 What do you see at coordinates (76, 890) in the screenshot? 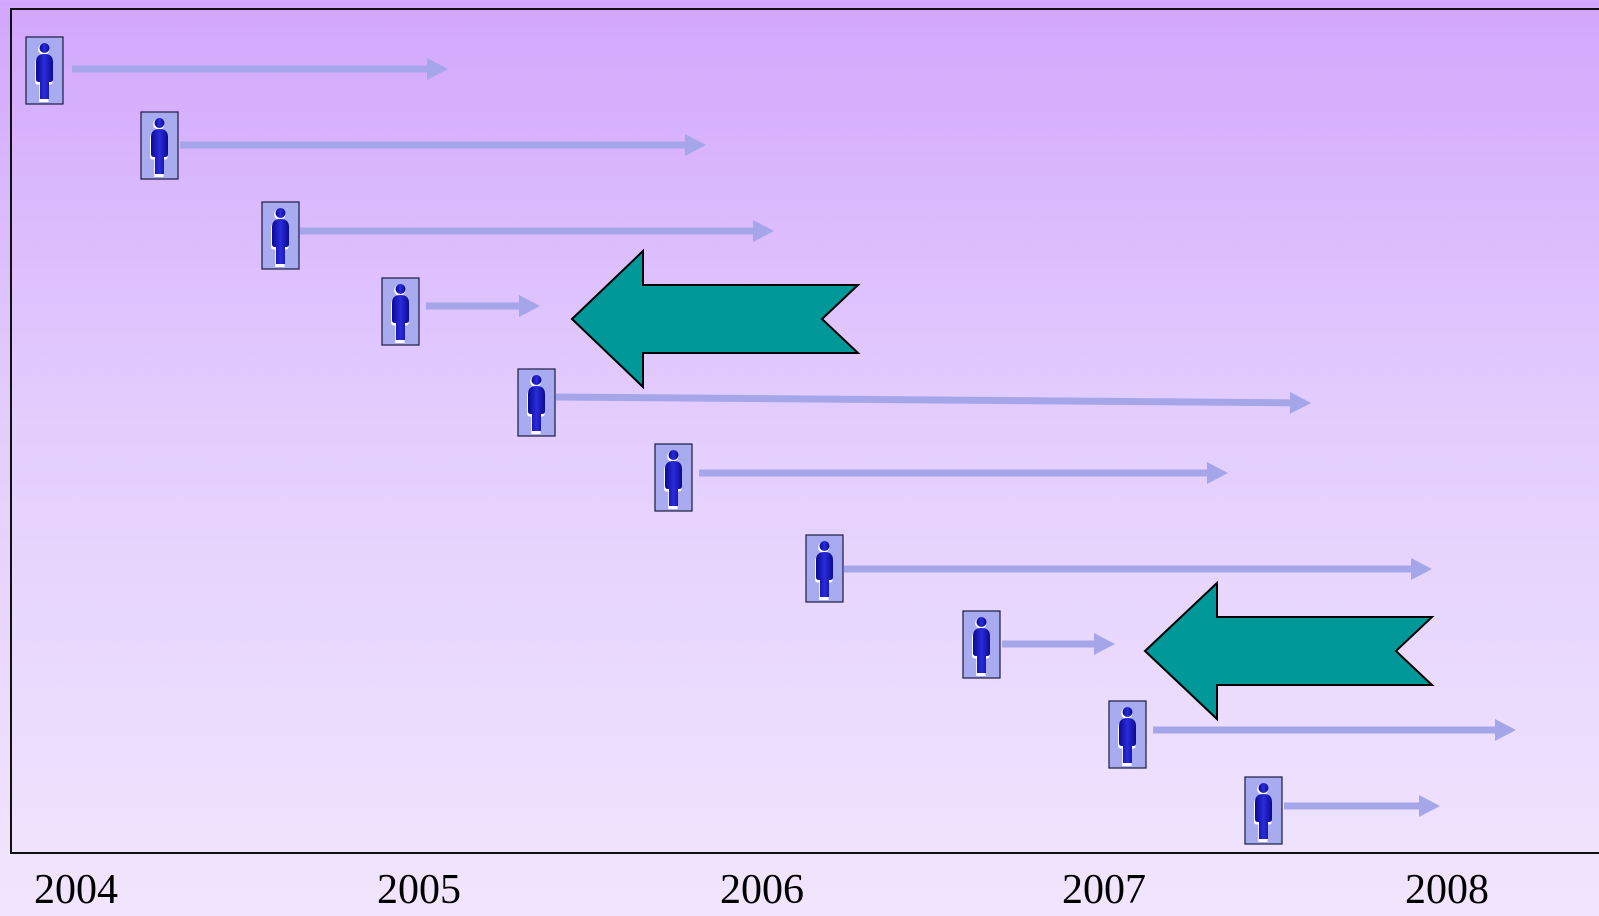
I see `year-label-2004: 2004` at bounding box center [76, 890].